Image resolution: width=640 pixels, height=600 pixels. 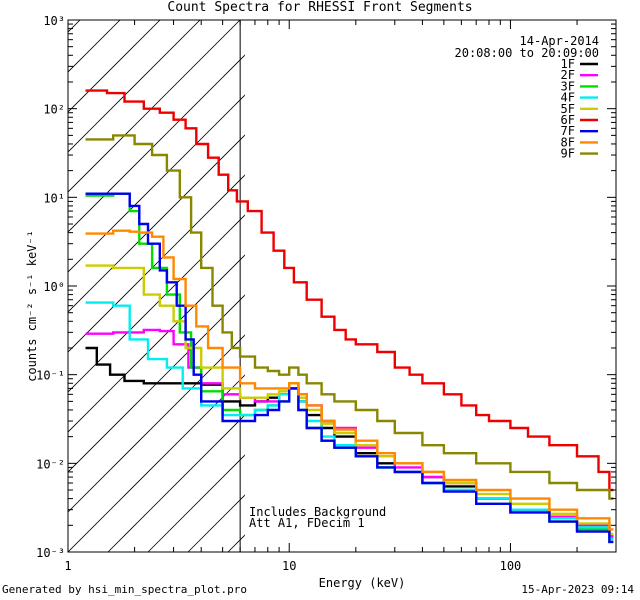 I want to click on y-axis-title: counts cm⁻² s⁻¹ keV⁻¹, so click(x=32, y=306).